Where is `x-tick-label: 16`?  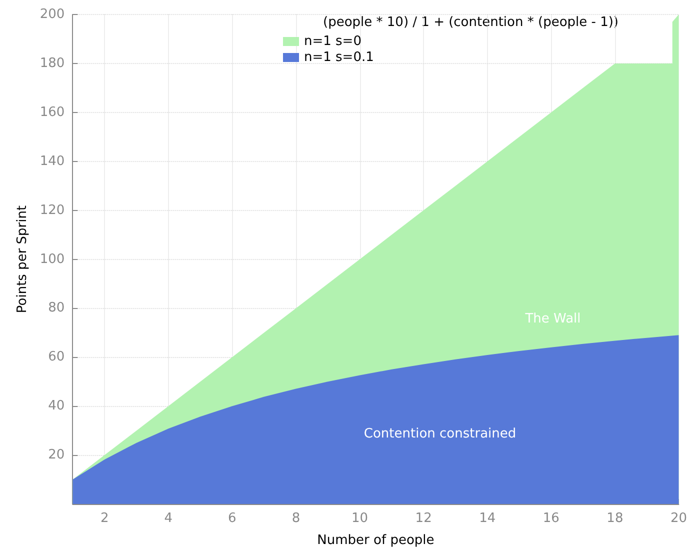 x-tick-label: 16 is located at coordinates (551, 518).